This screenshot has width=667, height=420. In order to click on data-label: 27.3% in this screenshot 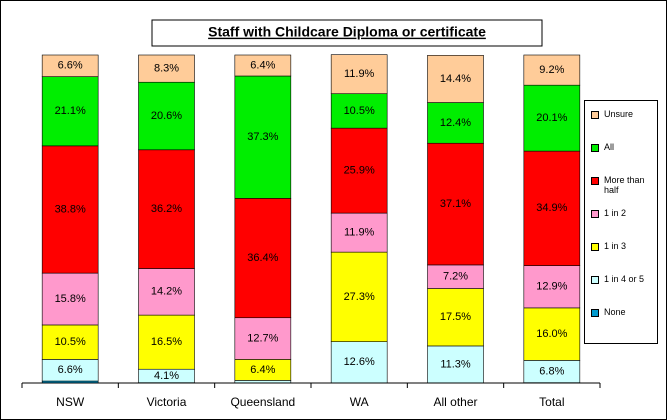, I will do `click(359, 297)`.